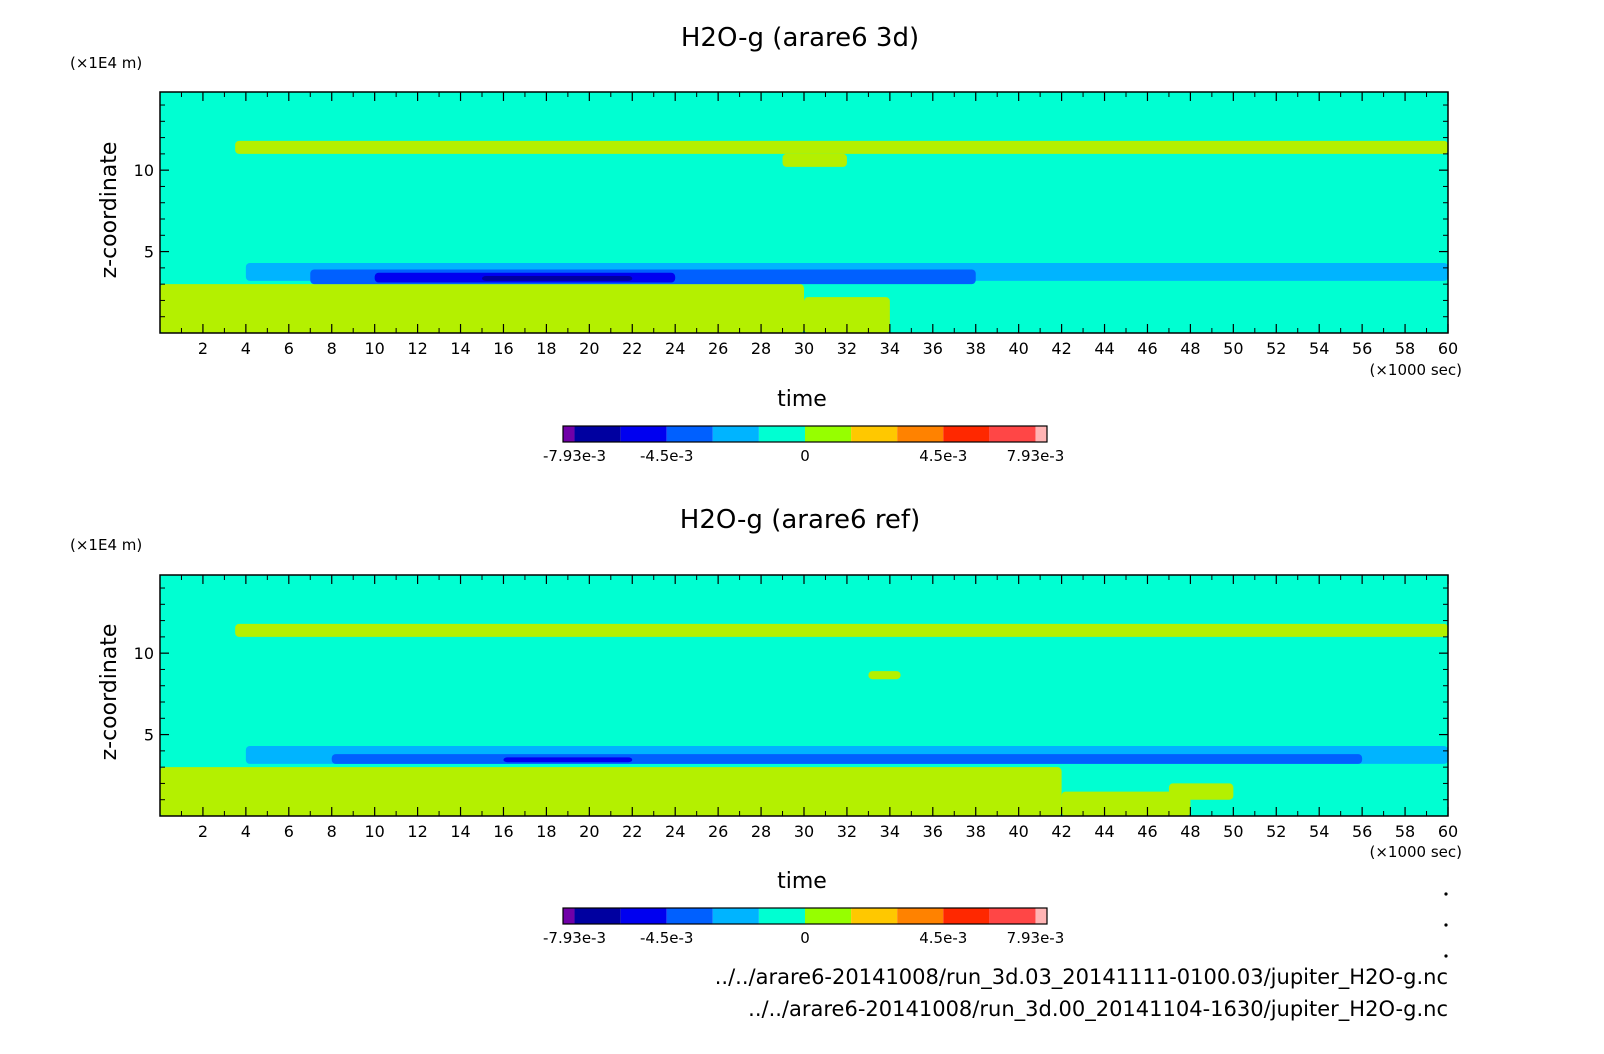  I want to click on x-tick-label: 30, so click(804, 348).